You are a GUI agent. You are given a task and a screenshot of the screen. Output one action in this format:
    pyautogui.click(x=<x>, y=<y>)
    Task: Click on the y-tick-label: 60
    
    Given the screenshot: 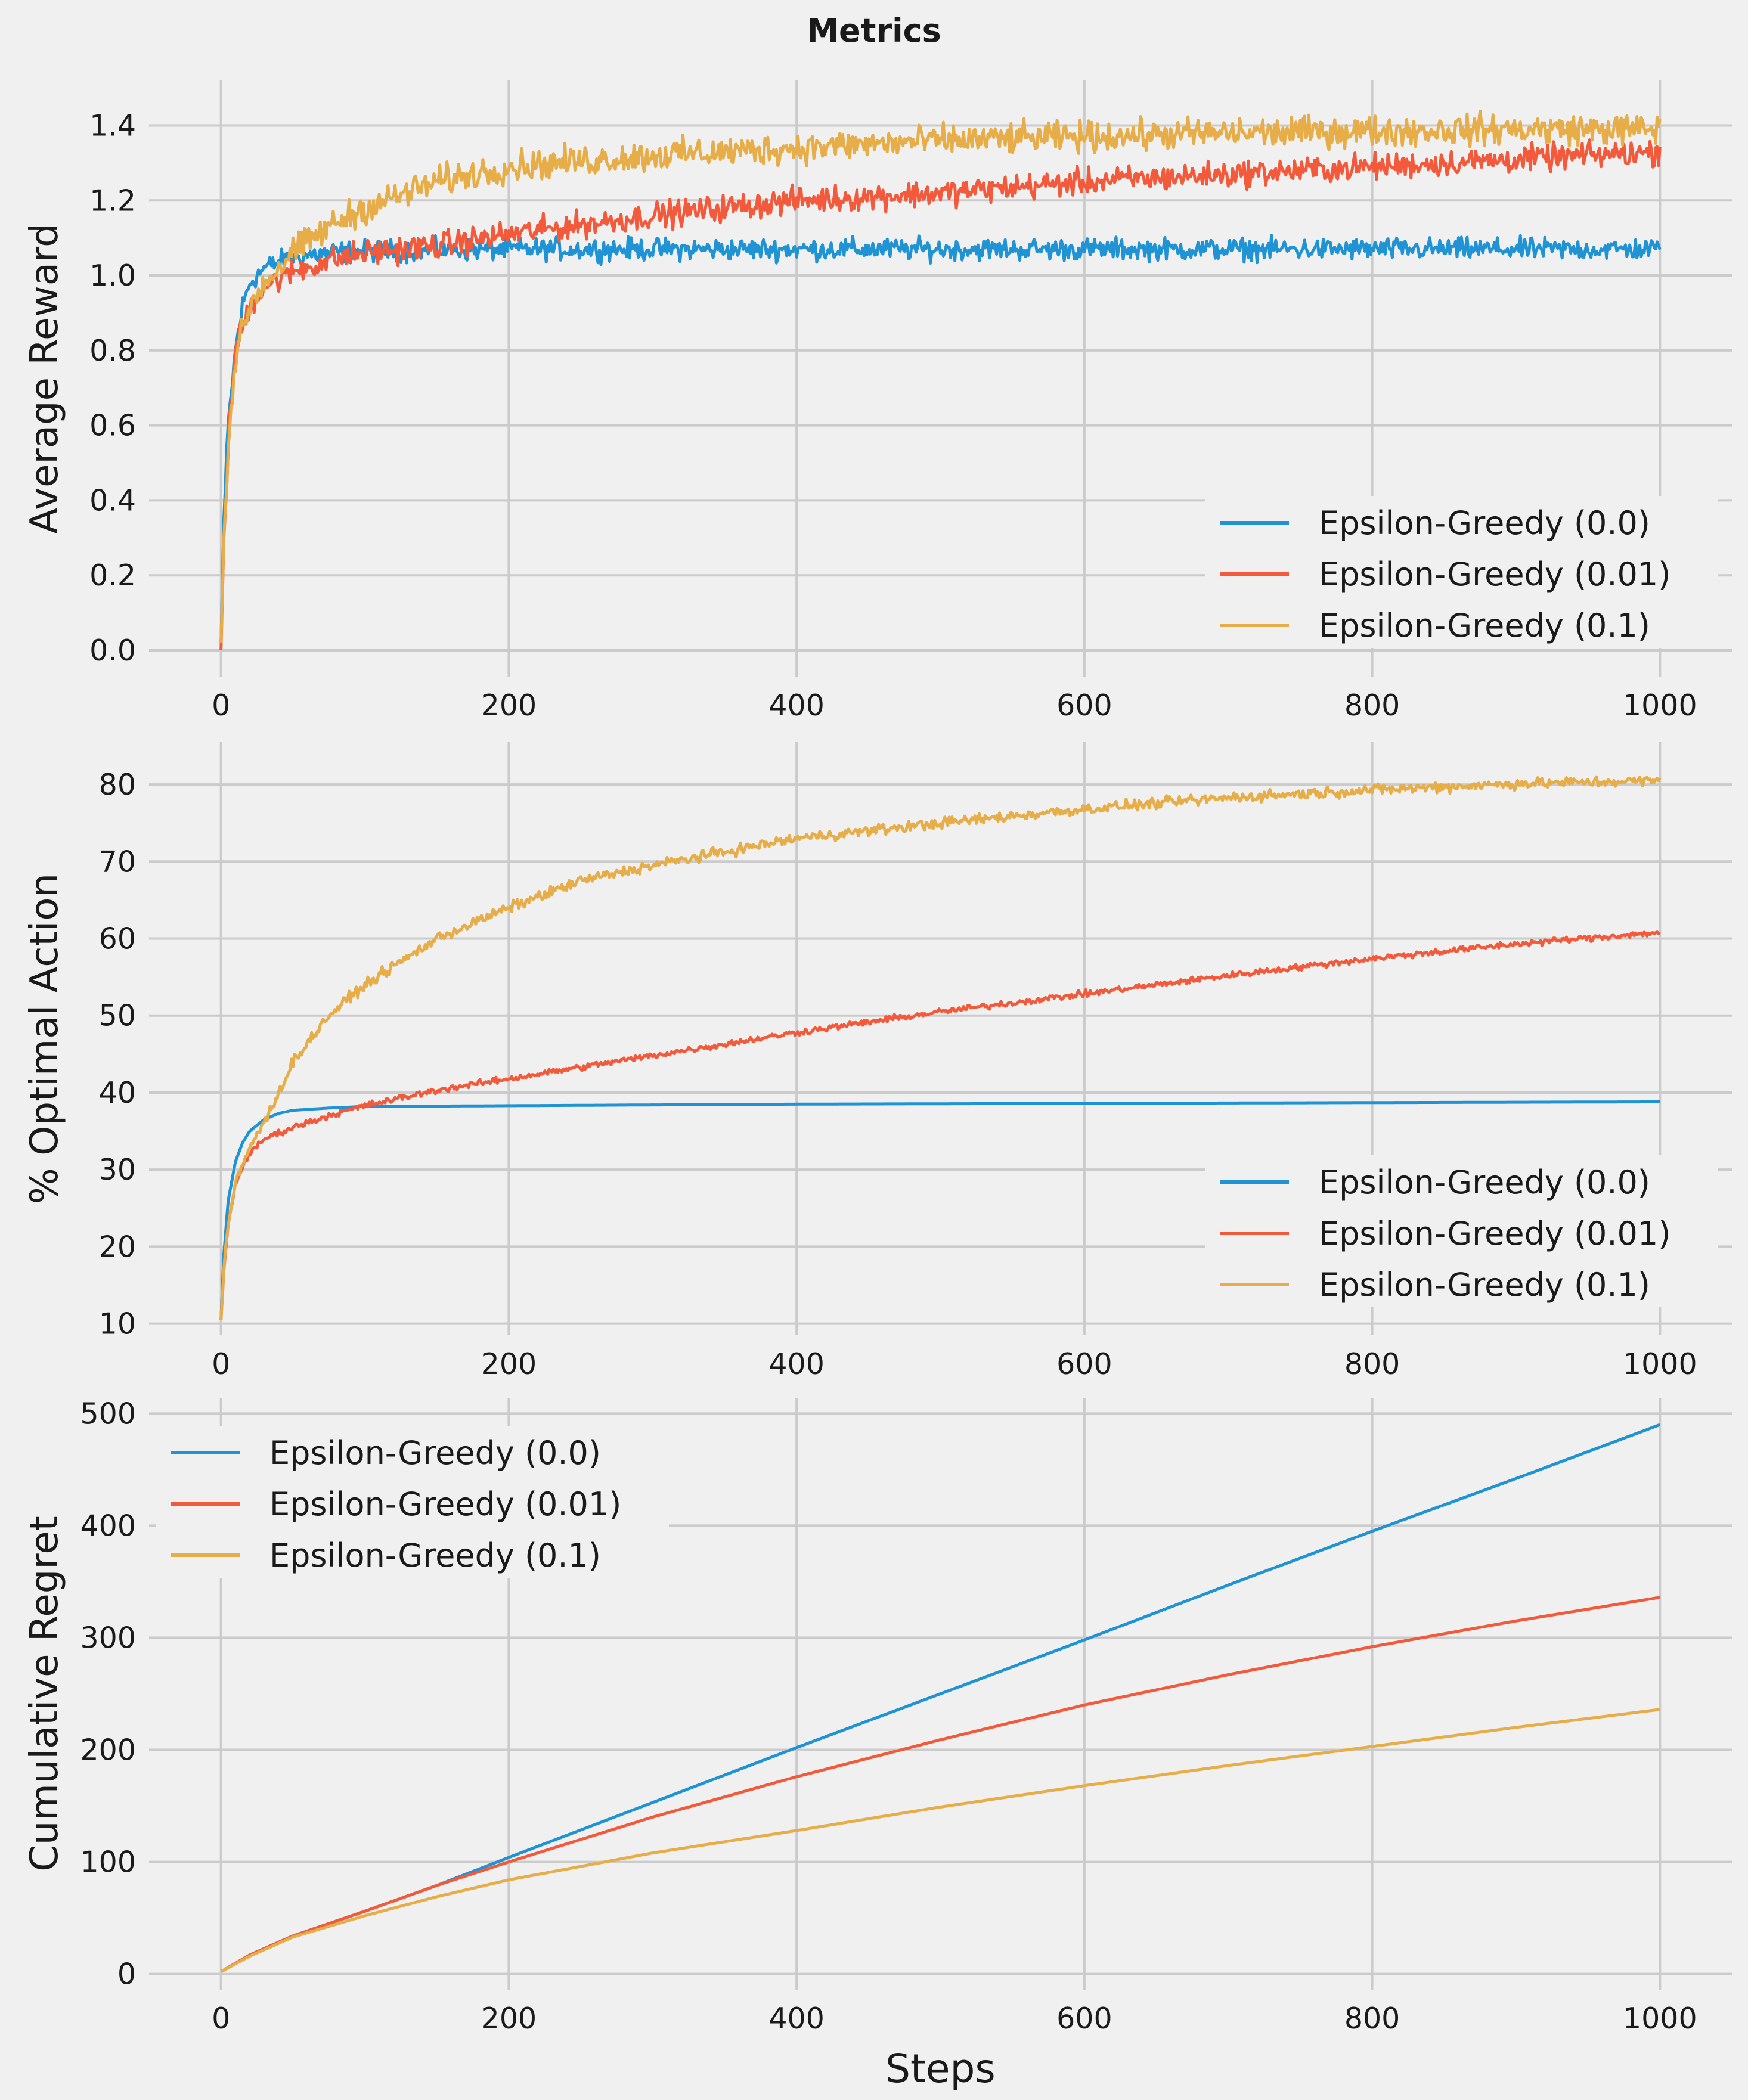 What is the action you would take?
    pyautogui.click(x=117, y=939)
    